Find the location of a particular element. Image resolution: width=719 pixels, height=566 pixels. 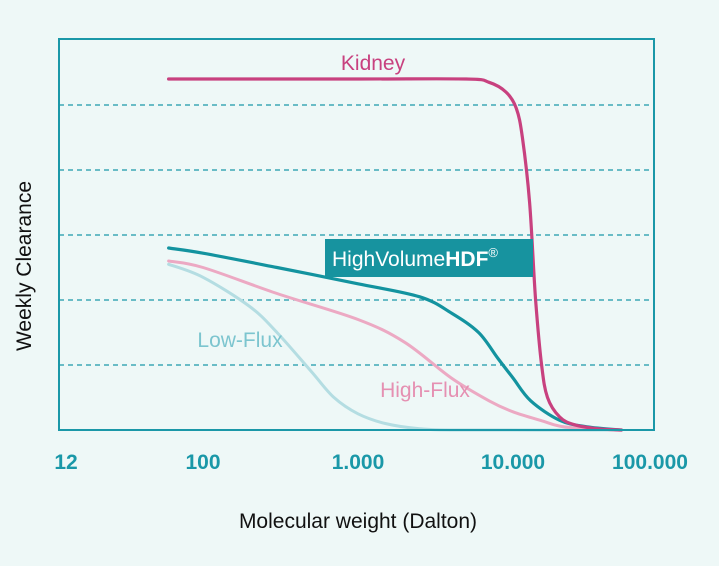

series-label-kidney: Kidney is located at coordinates (373, 63).